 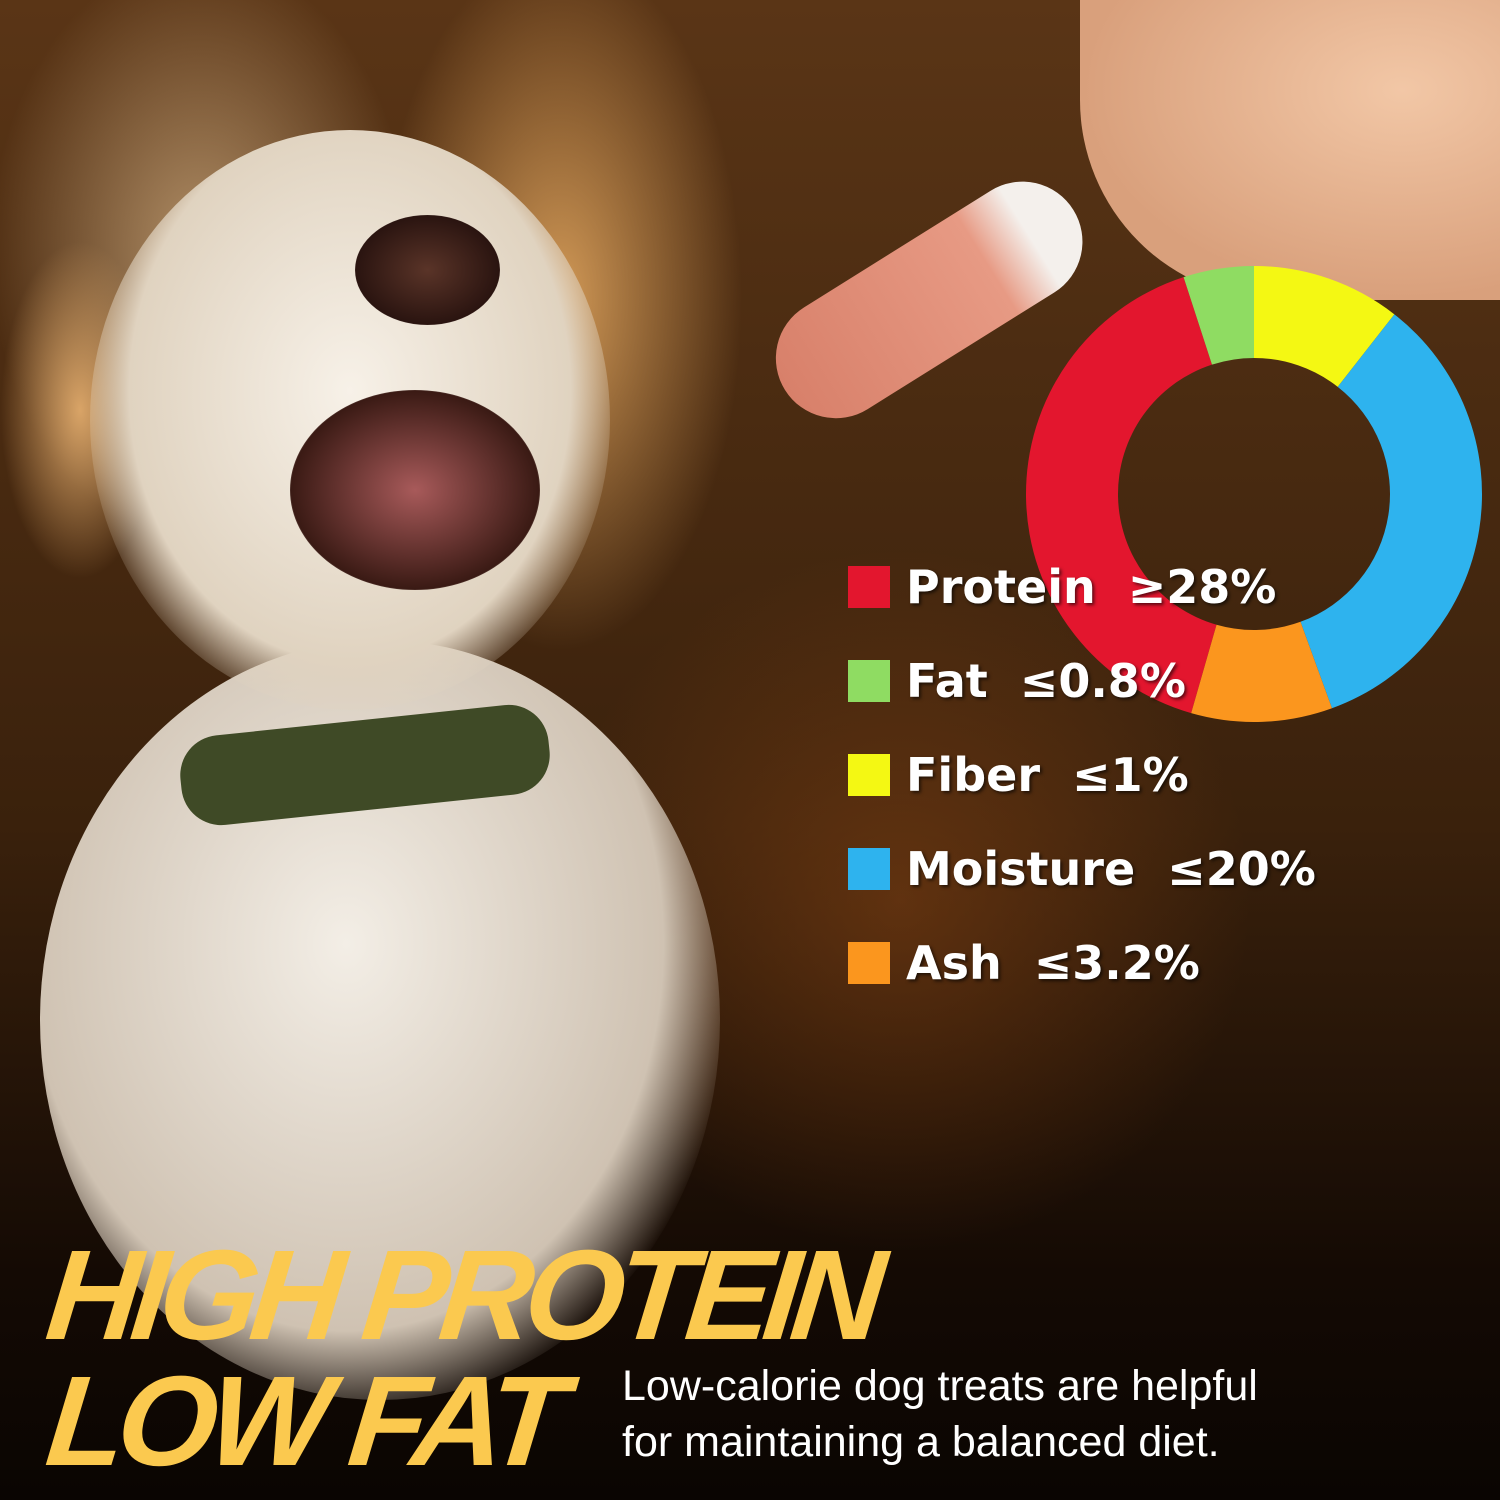 I want to click on donut-segment-fat, so click(x=1218, y=315).